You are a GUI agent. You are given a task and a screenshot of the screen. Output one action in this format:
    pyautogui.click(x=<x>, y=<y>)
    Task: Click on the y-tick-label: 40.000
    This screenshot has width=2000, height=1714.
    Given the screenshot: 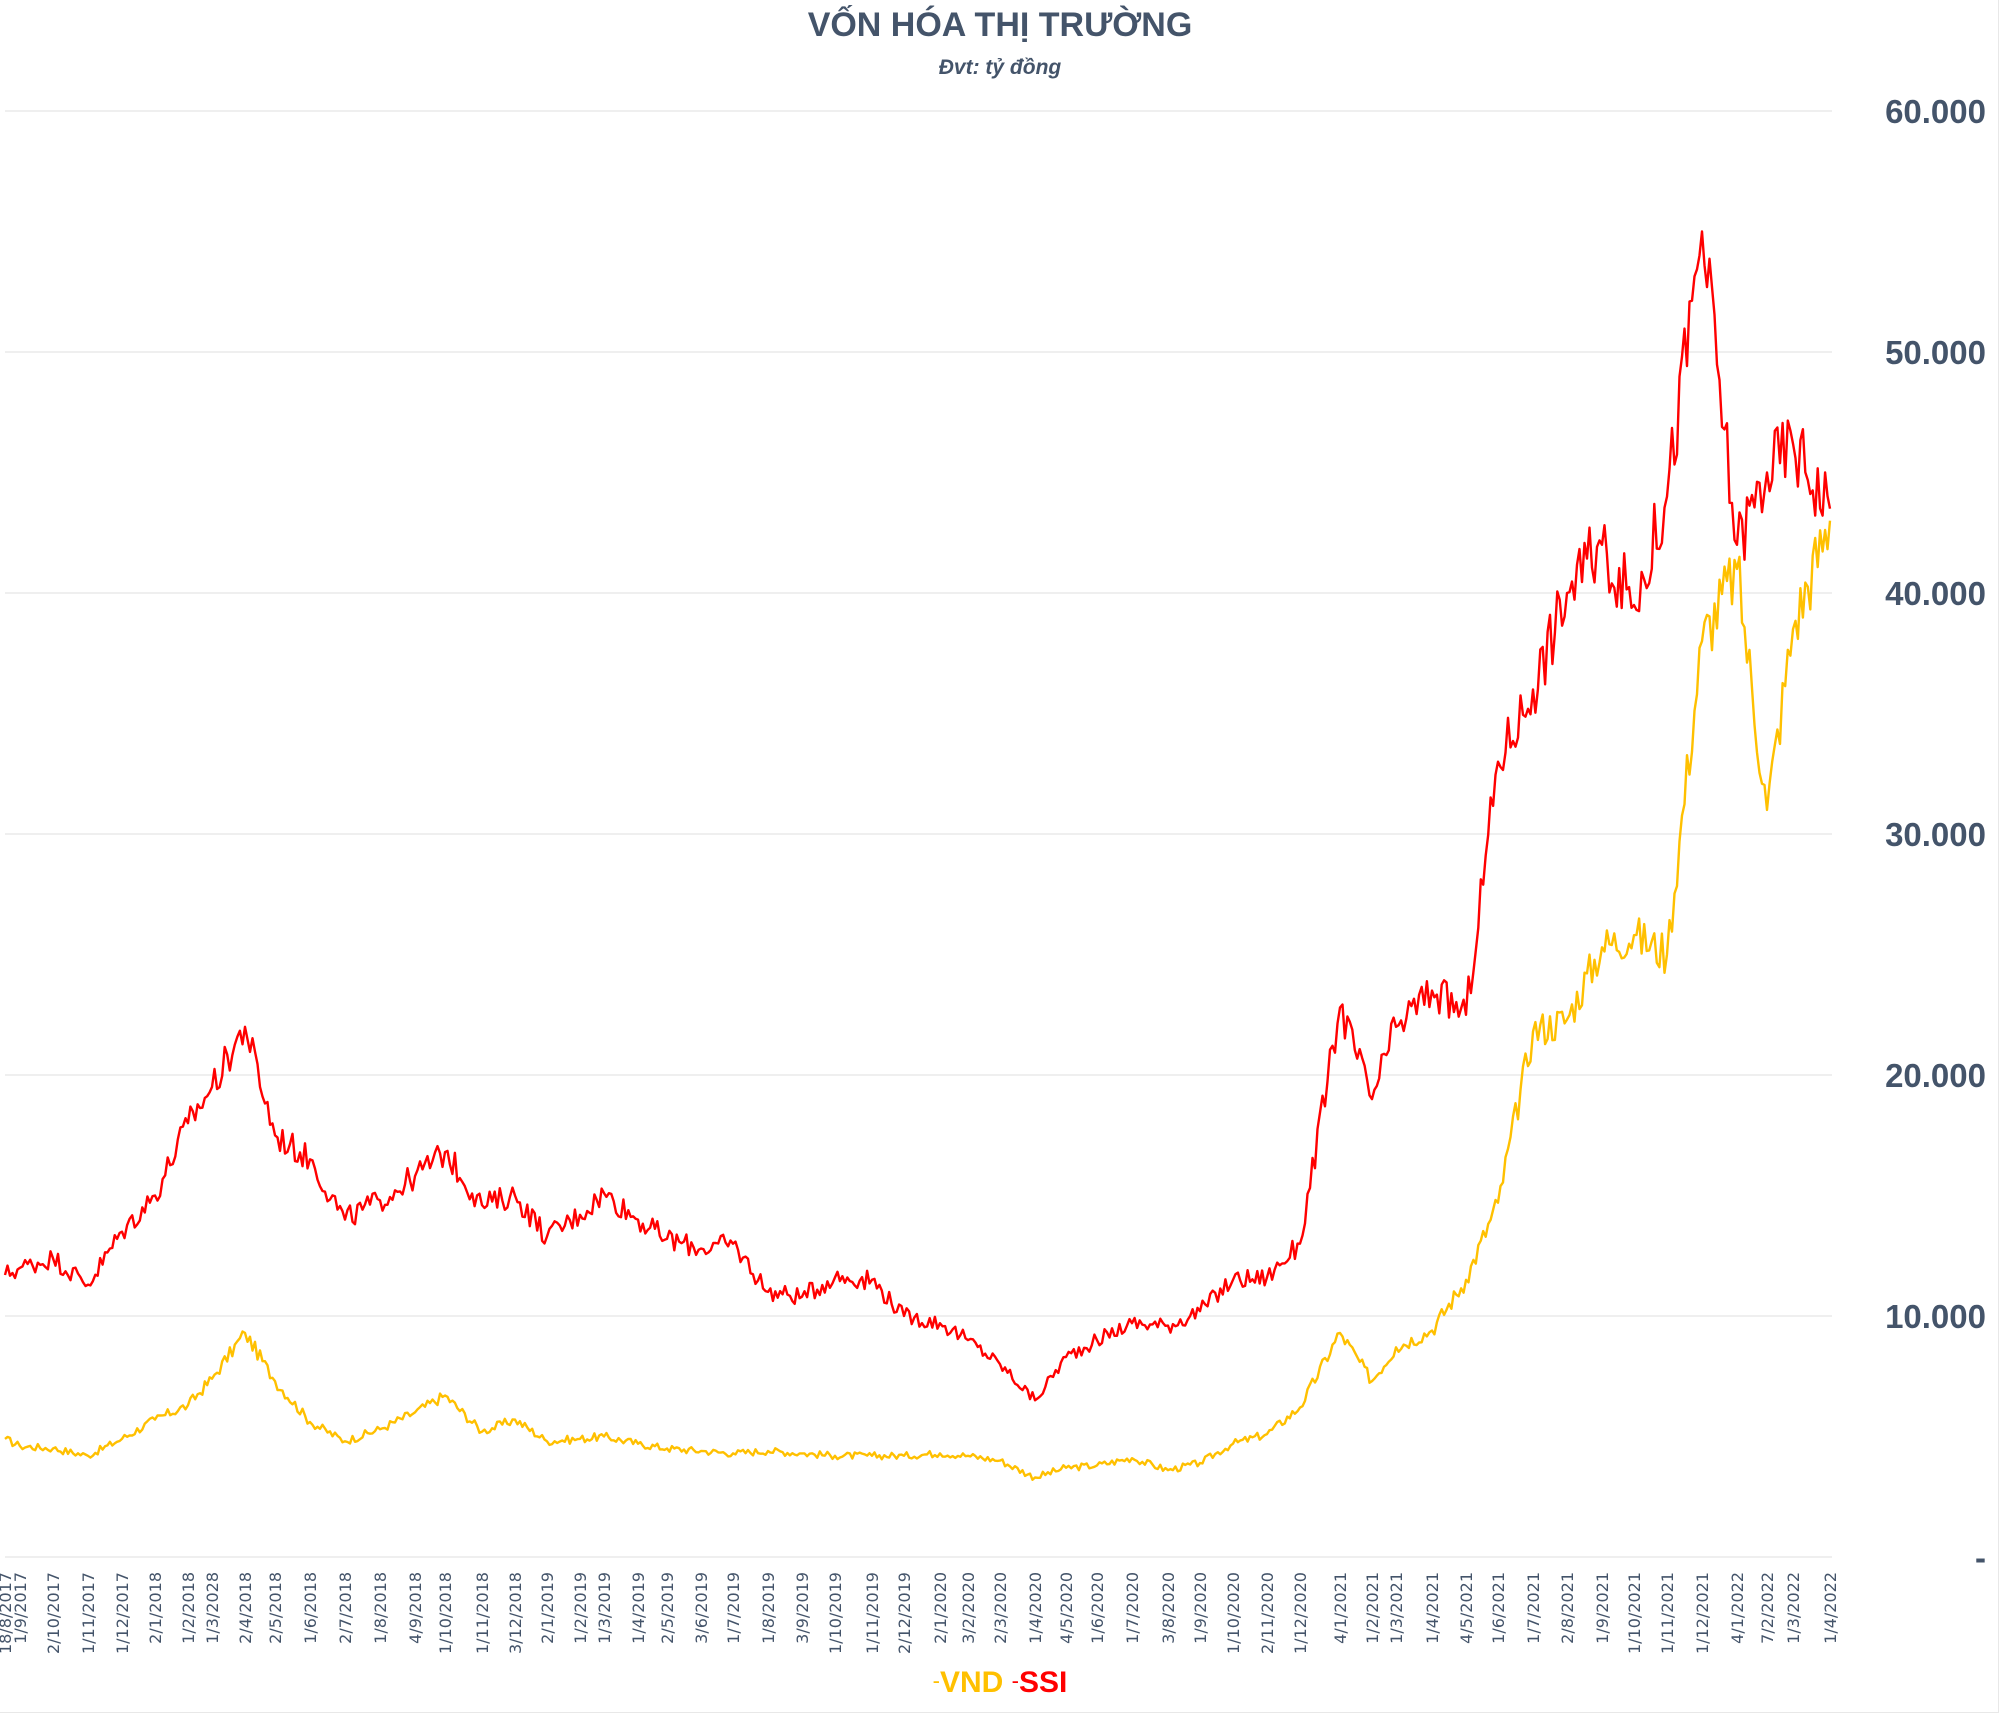 What is the action you would take?
    pyautogui.click(x=1935, y=593)
    